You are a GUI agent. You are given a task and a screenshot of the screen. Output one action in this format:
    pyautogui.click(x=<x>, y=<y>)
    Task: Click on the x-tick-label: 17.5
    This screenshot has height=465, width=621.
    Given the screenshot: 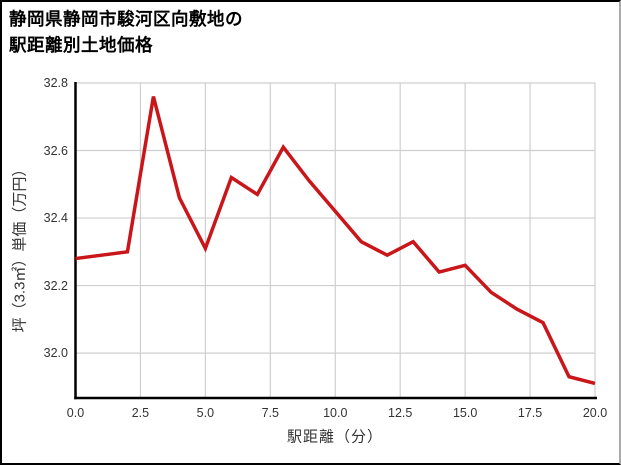 What is the action you would take?
    pyautogui.click(x=530, y=413)
    